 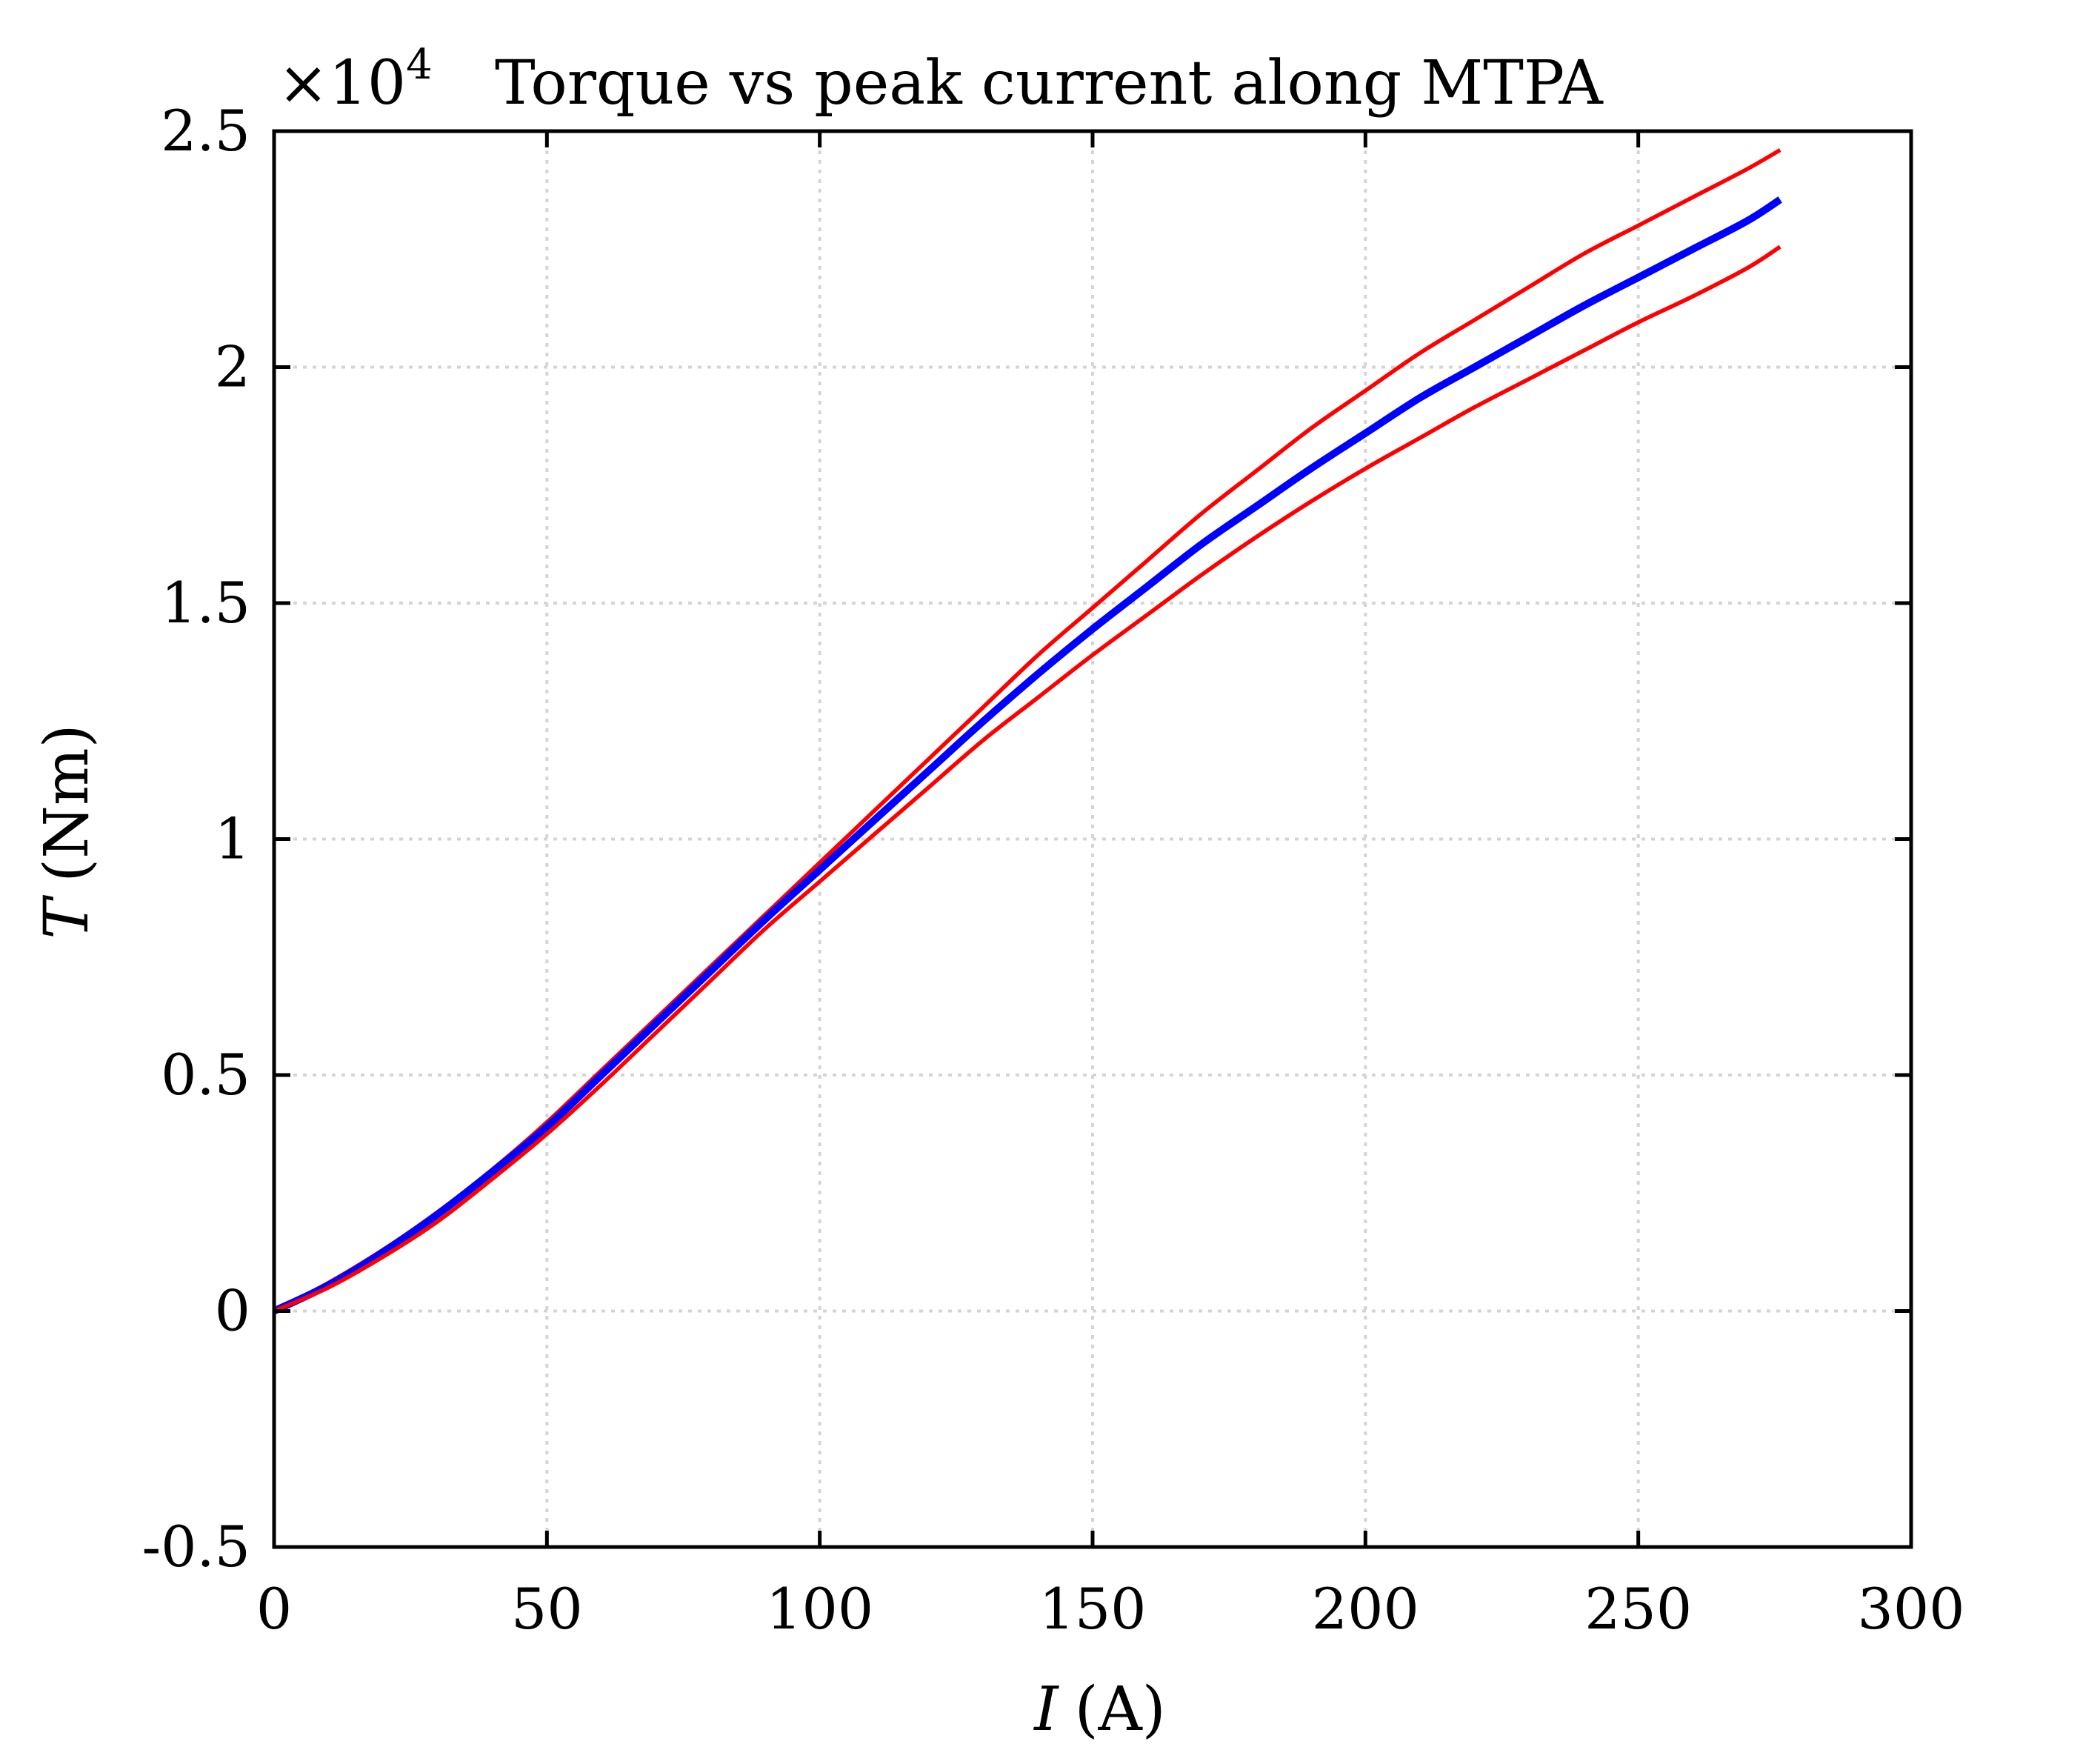 What do you see at coordinates (1638, 1609) in the screenshot?
I see `x-tick-label: 250` at bounding box center [1638, 1609].